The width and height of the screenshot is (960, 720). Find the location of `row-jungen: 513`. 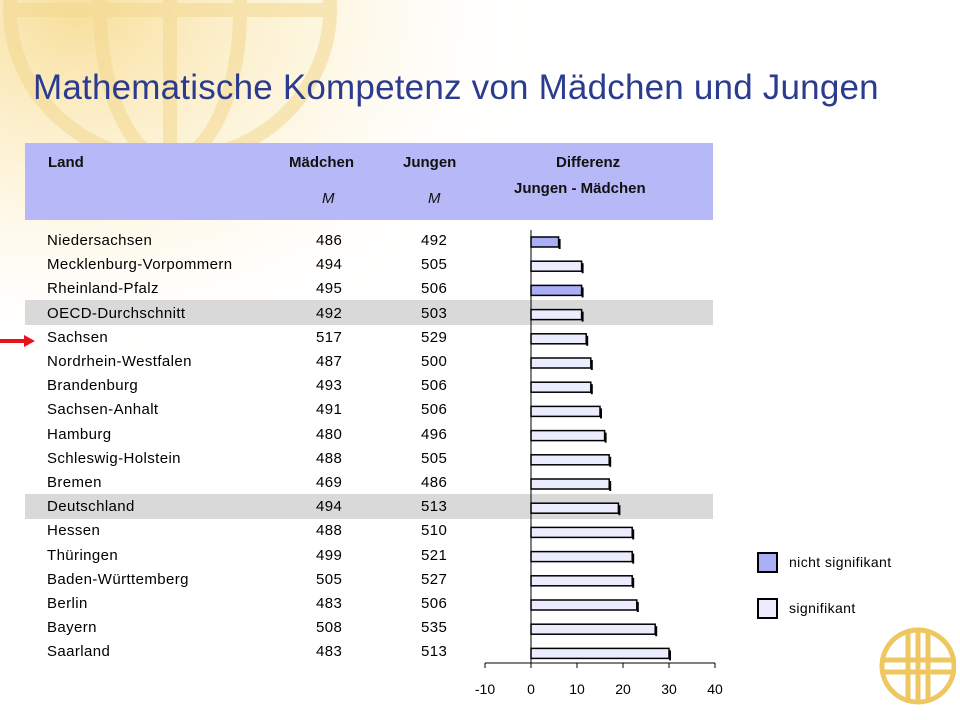

row-jungen: 513 is located at coordinates (434, 651).